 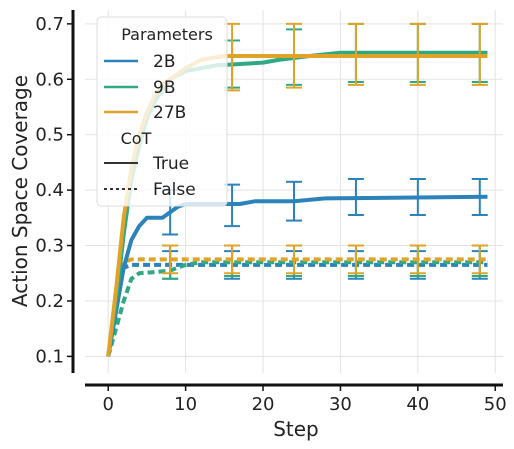 I want to click on y-tick-label: 0.1, so click(x=49, y=356).